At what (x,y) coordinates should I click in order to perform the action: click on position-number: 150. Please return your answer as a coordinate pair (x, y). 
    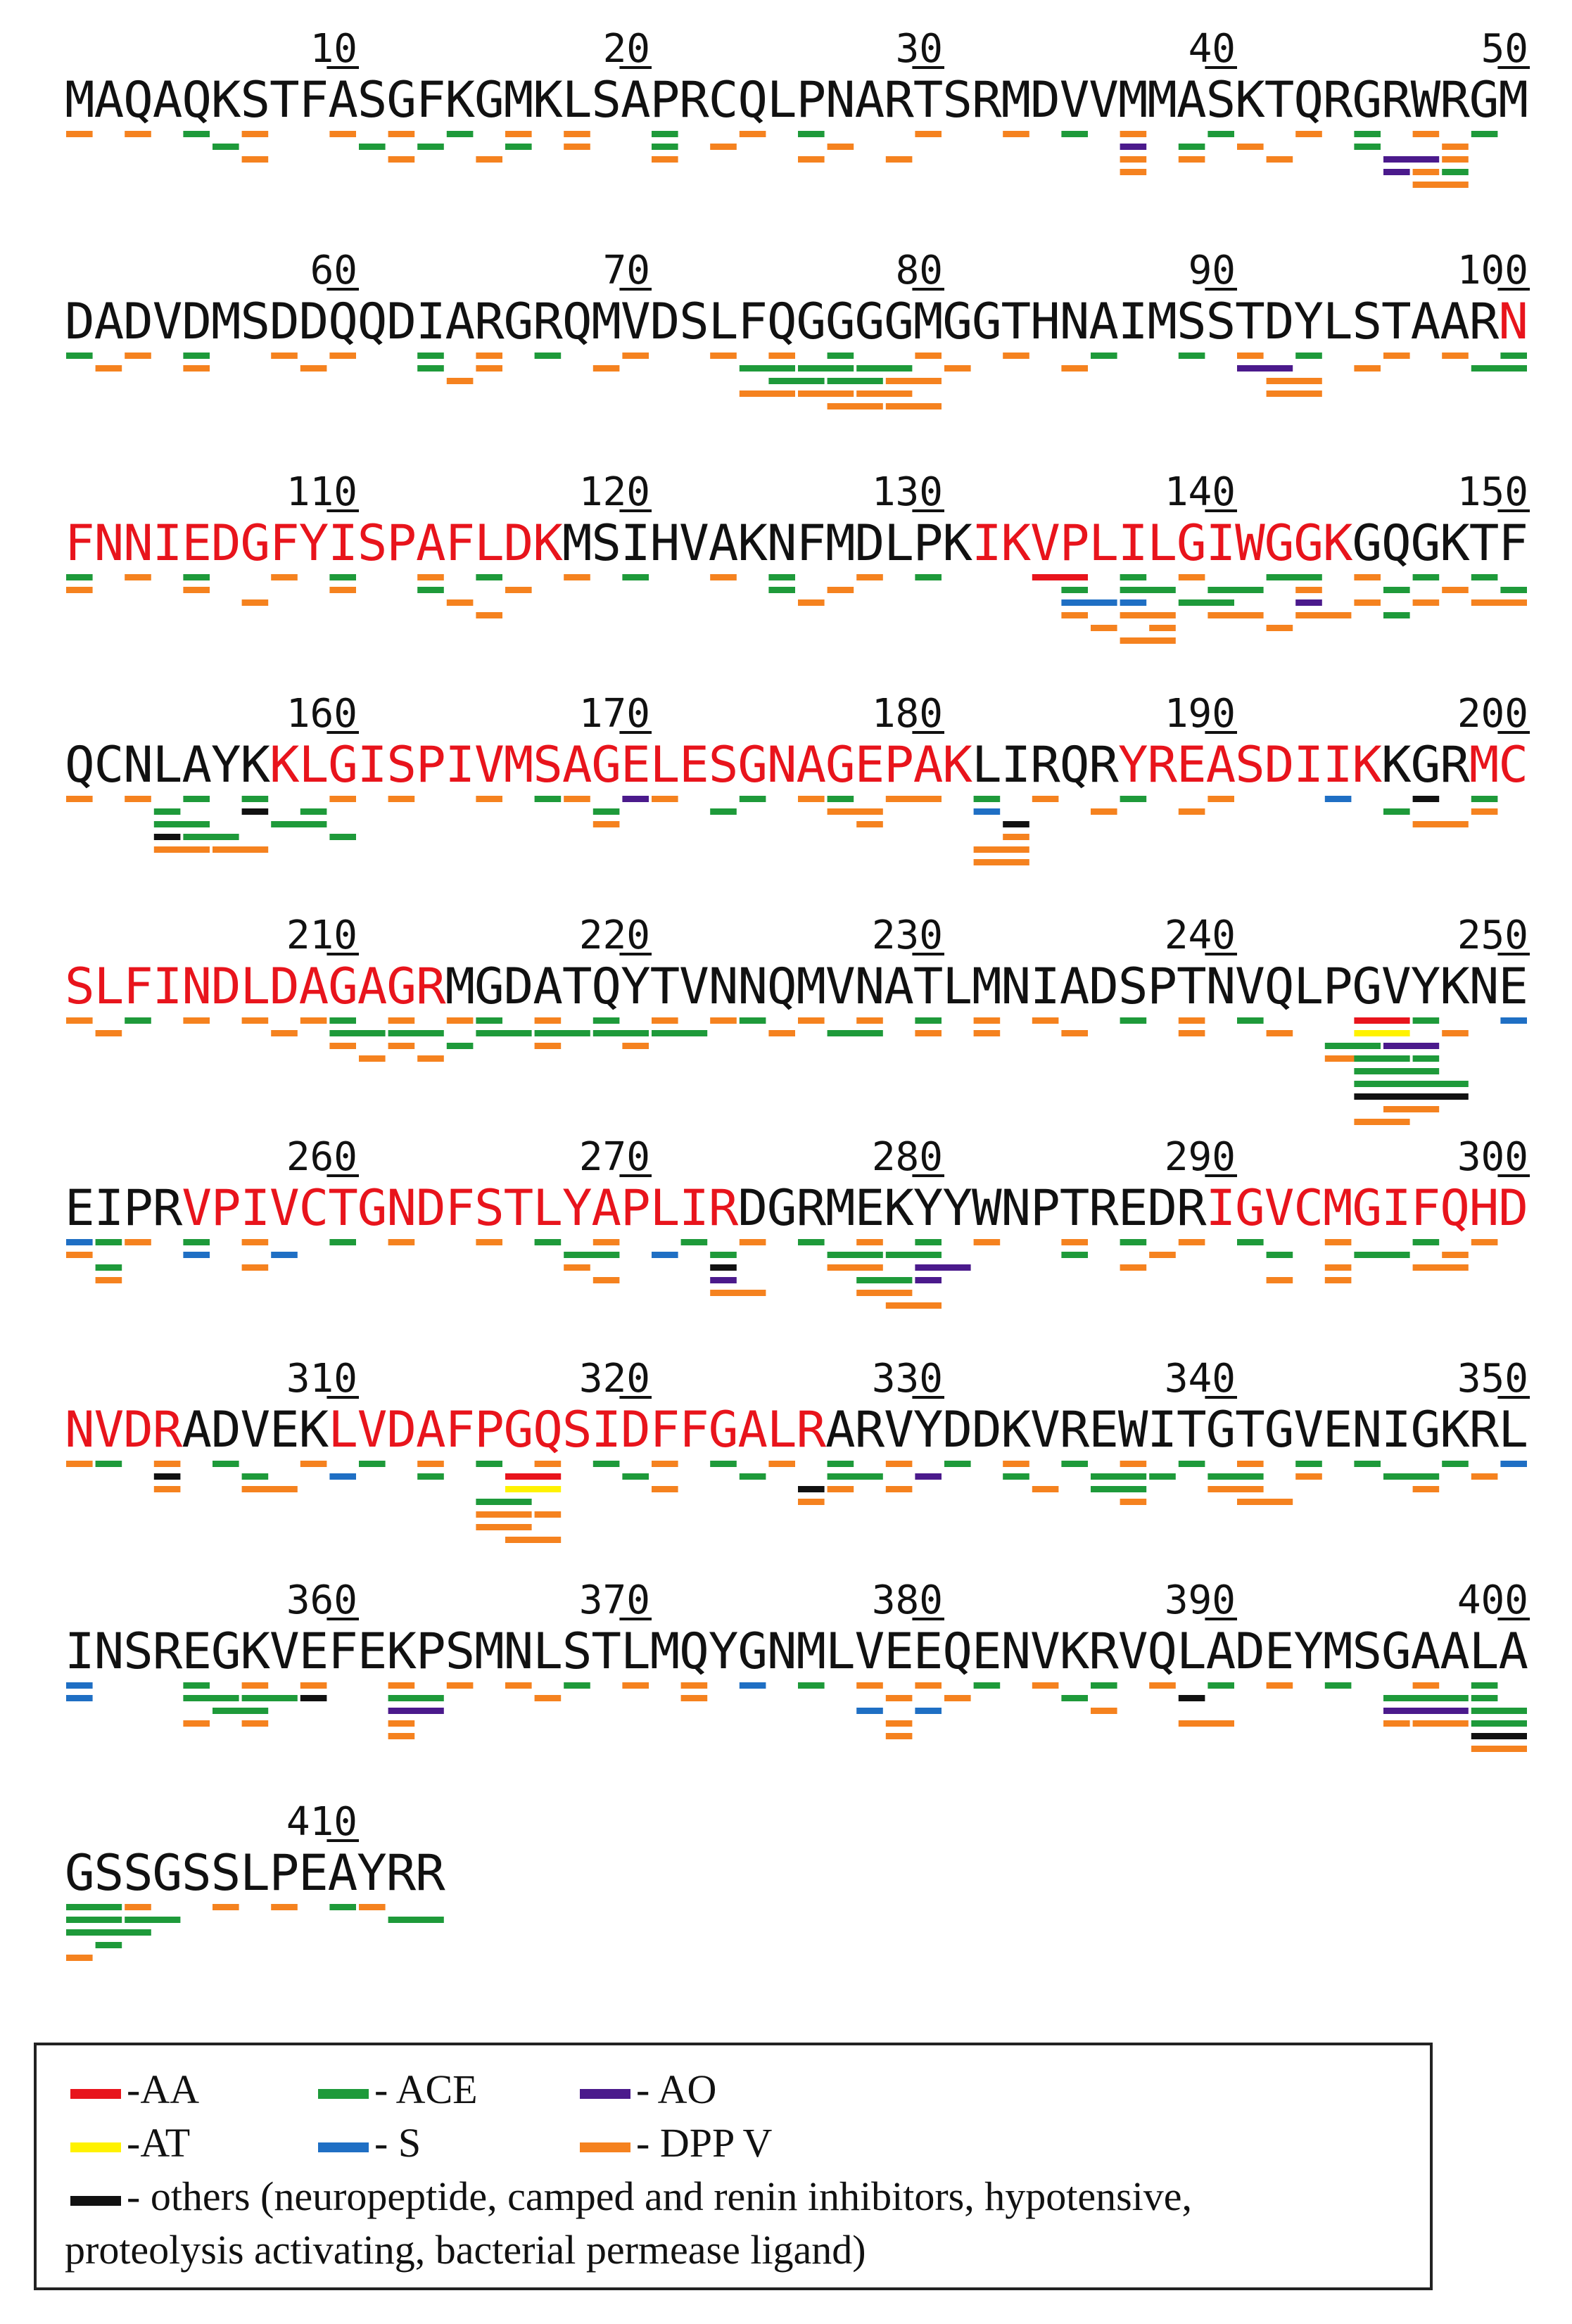
    Looking at the image, I should click on (1492, 492).